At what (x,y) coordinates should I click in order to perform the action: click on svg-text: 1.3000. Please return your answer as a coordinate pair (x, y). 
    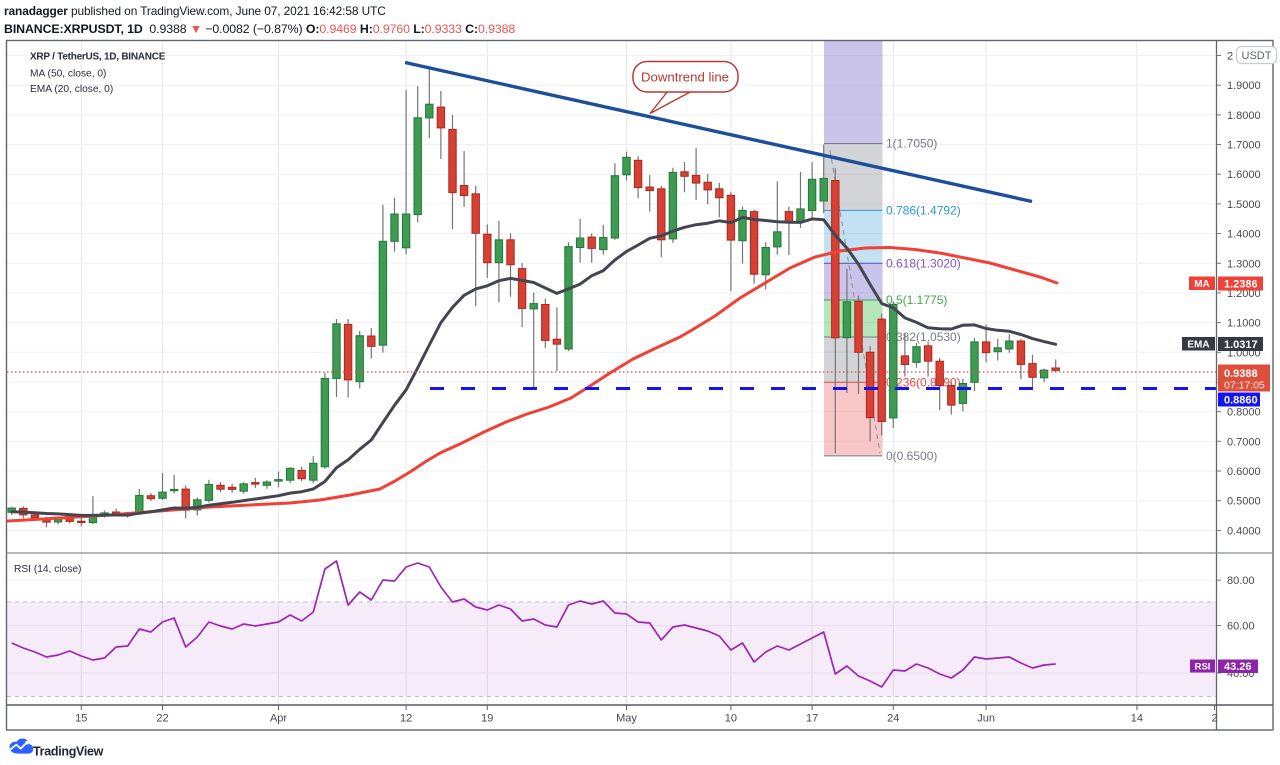
    Looking at the image, I should click on (1244, 264).